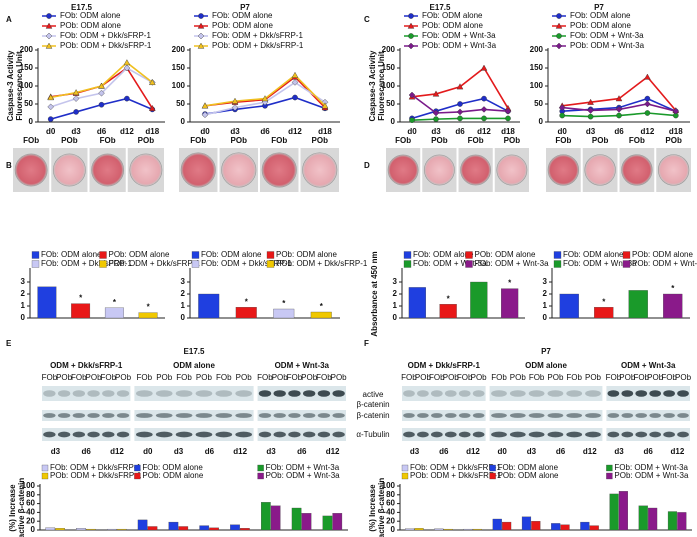 This screenshot has width=697, height=537. What do you see at coordinates (183, 305) in the screenshot?
I see `y-tick-label: 1` at bounding box center [183, 305].